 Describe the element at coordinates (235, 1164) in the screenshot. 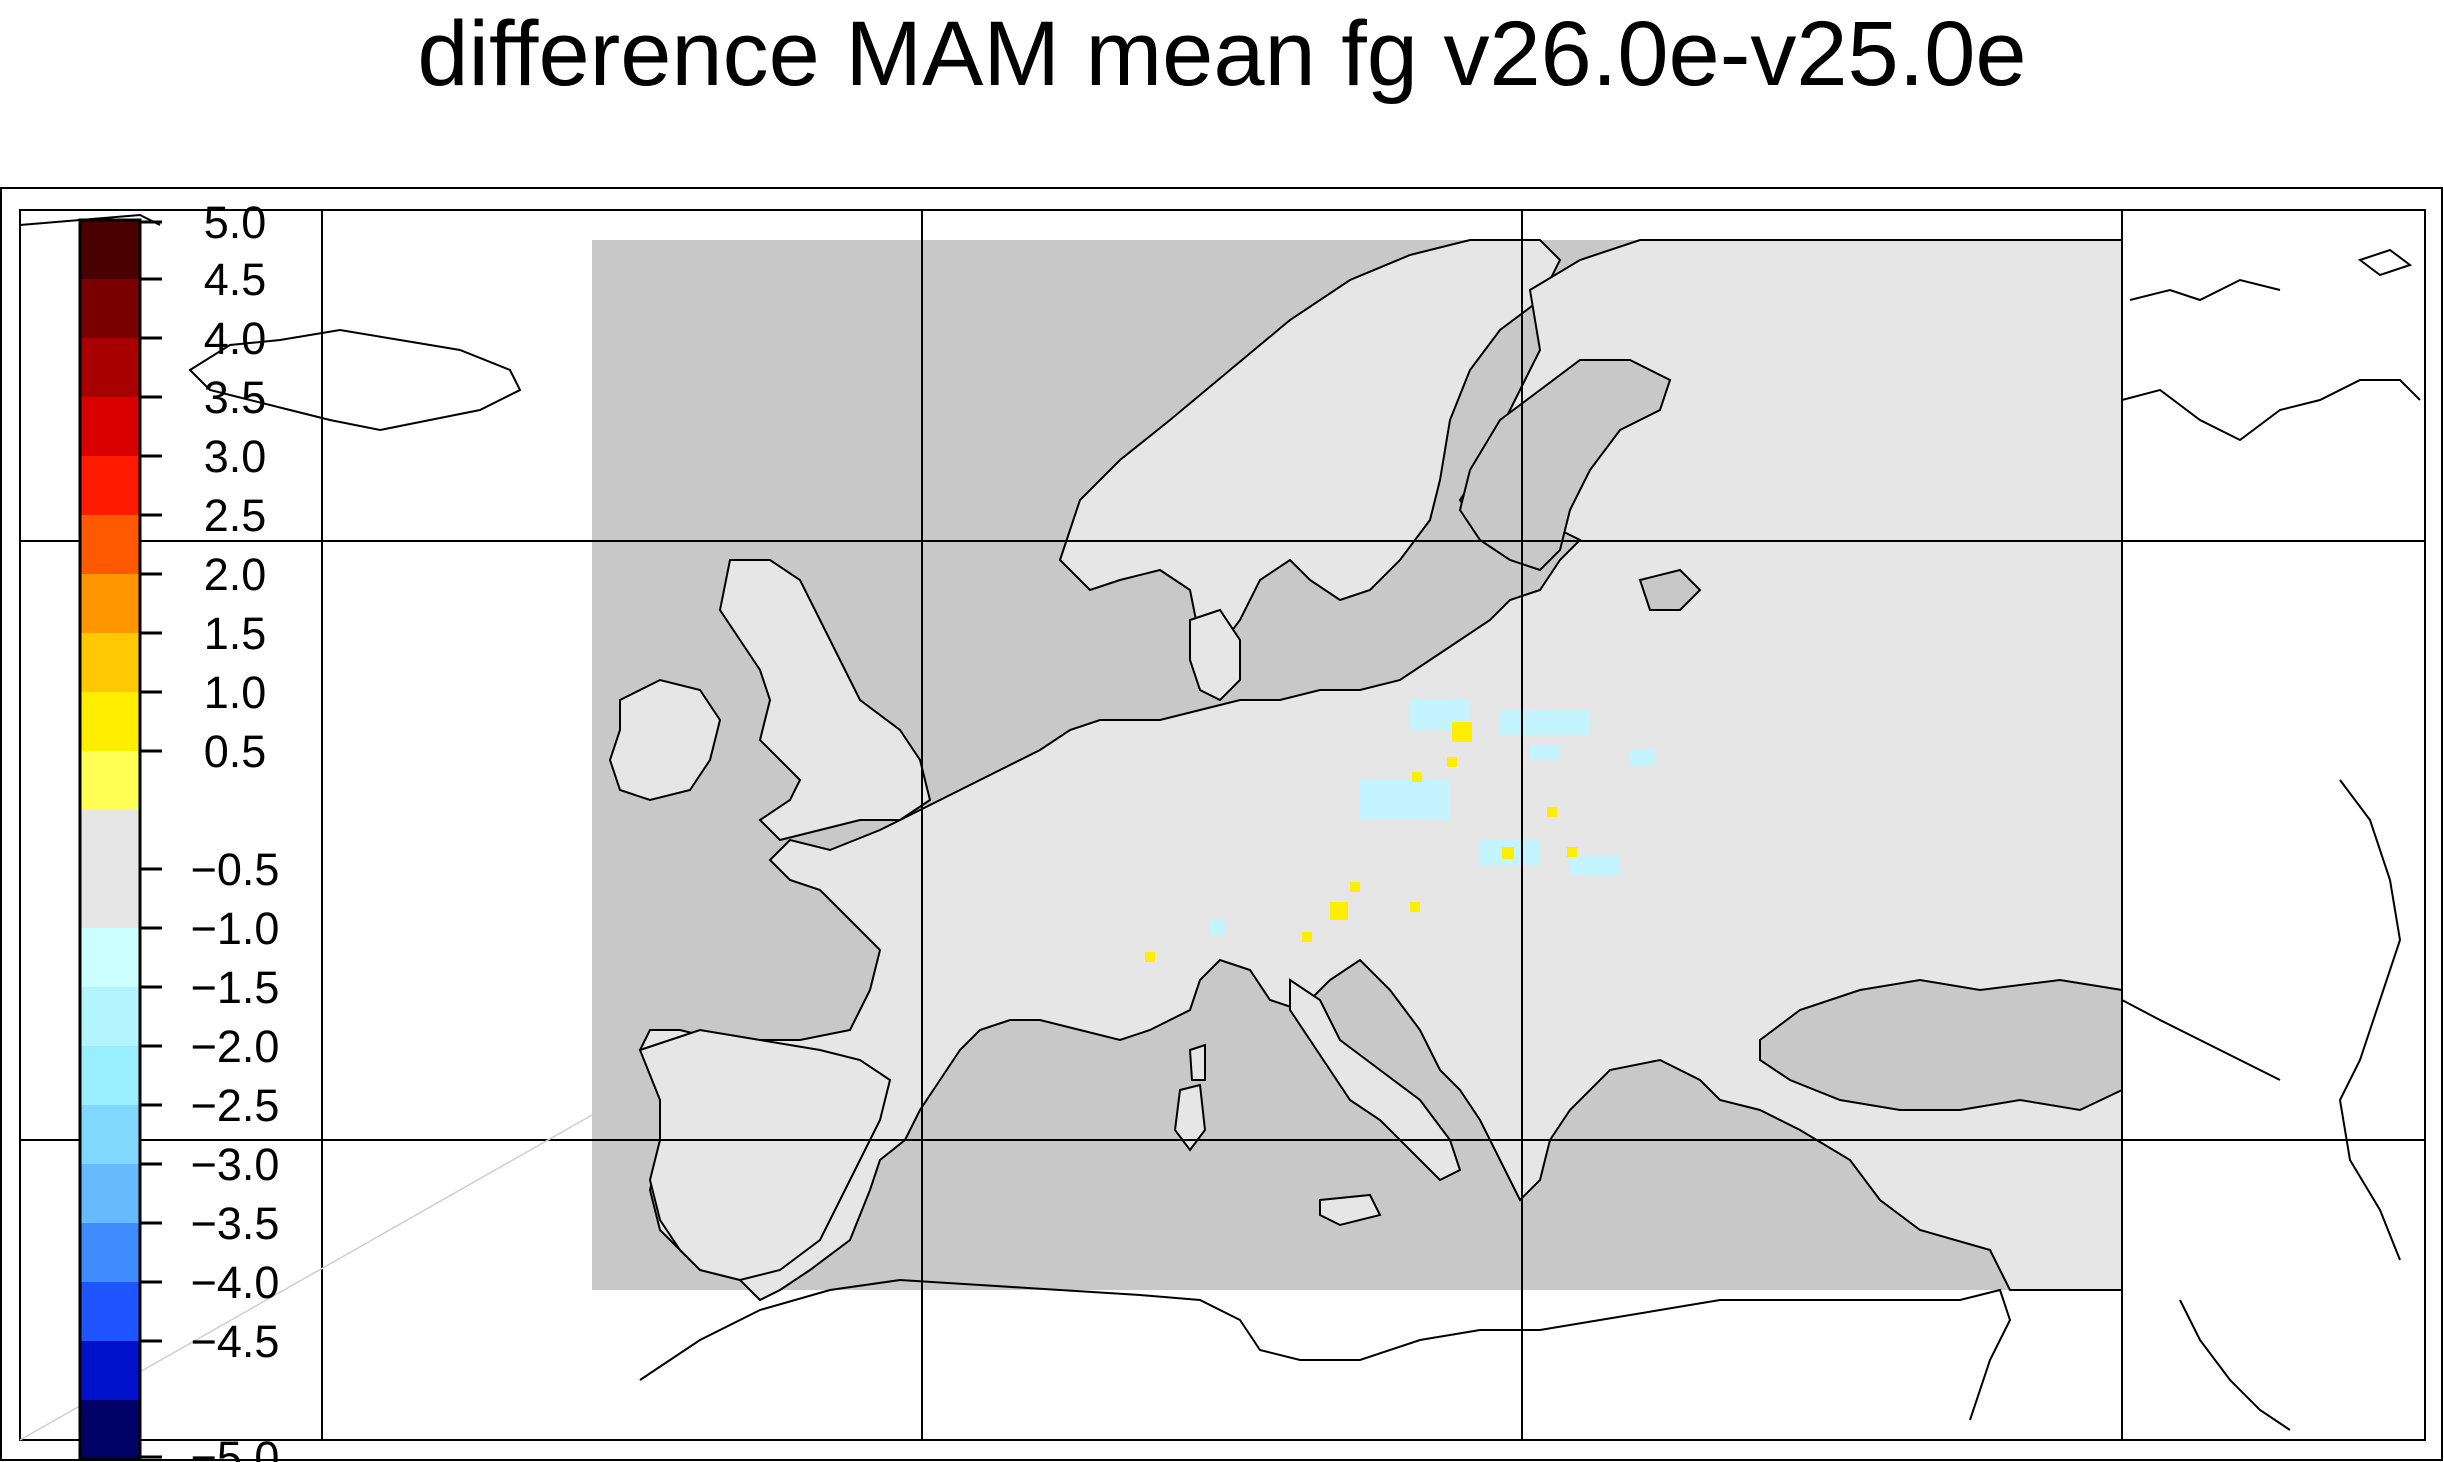

I see `colorbar-label: −3.0` at that location.